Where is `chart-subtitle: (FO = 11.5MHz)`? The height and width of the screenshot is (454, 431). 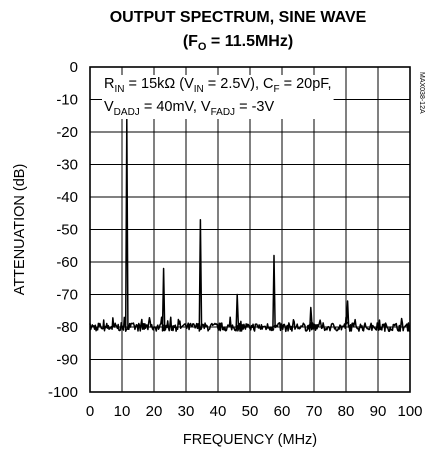
chart-subtitle: (FO = 11.5MHz) is located at coordinates (238, 43).